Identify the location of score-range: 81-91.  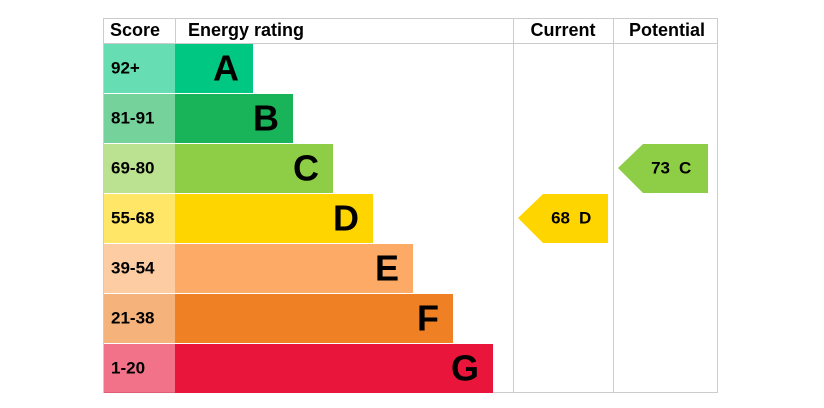
(132, 117).